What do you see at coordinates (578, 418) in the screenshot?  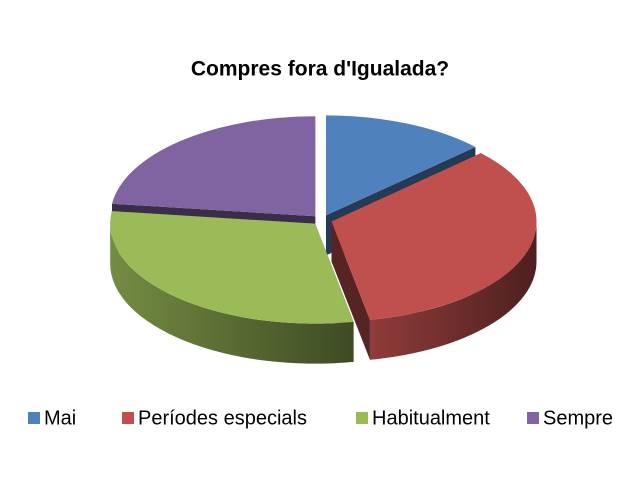 I see `legend-label: Sempre` at bounding box center [578, 418].